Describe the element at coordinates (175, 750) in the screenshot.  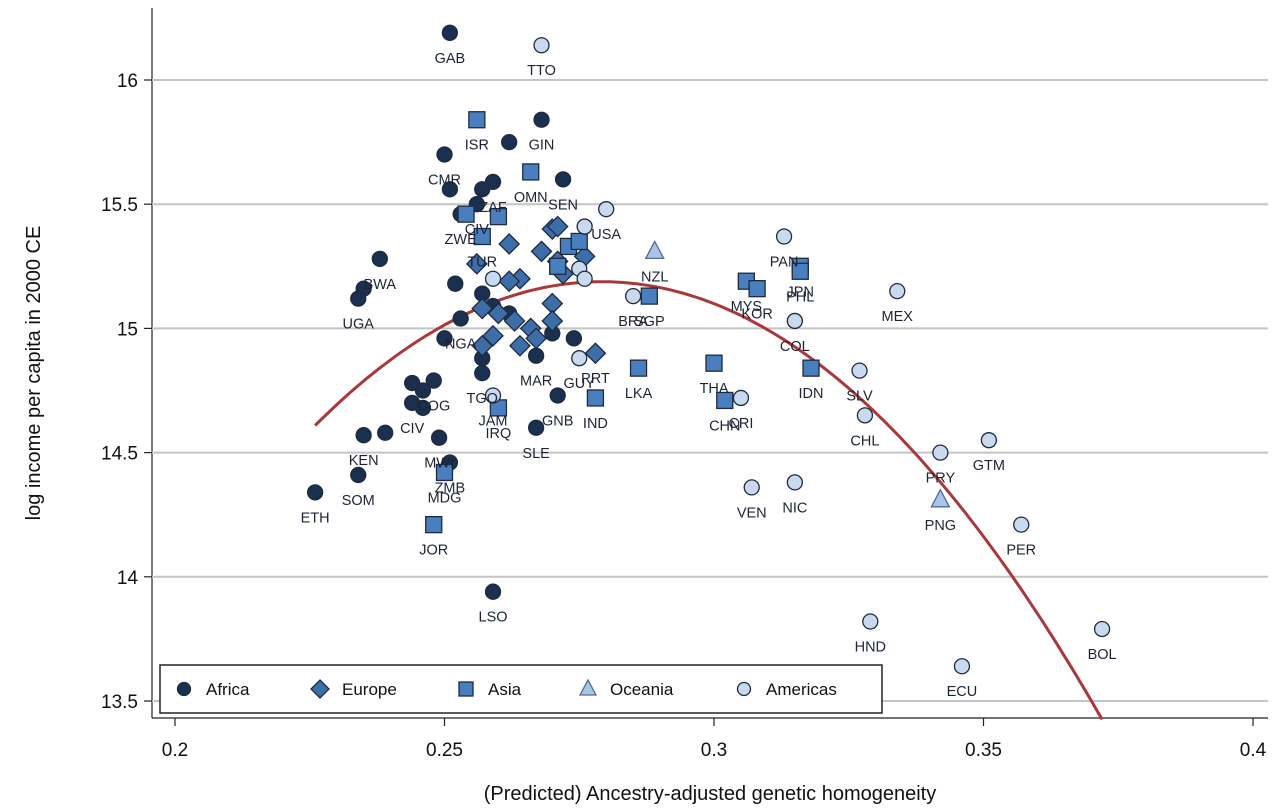
I see `x-tick-label: 0.2` at that location.